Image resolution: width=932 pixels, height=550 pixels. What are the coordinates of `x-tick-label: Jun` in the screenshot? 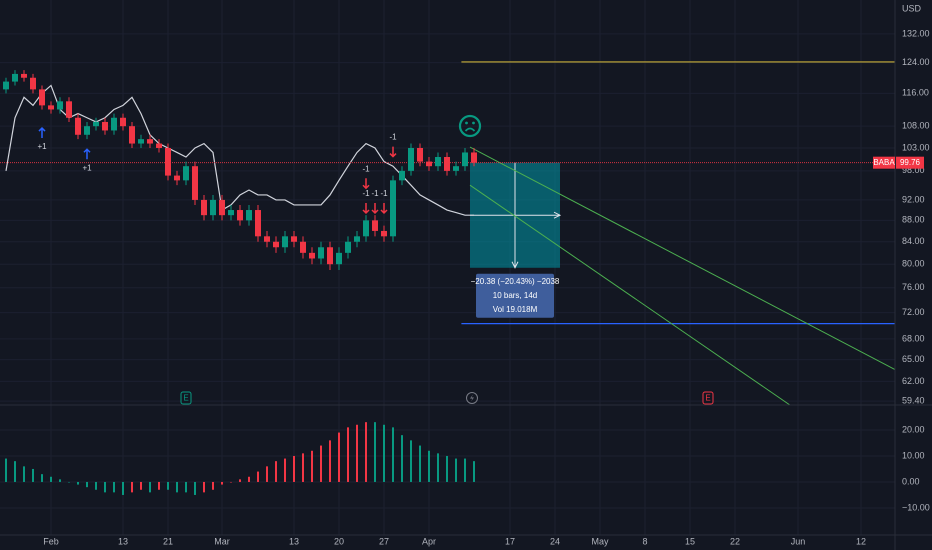 It's located at (798, 541).